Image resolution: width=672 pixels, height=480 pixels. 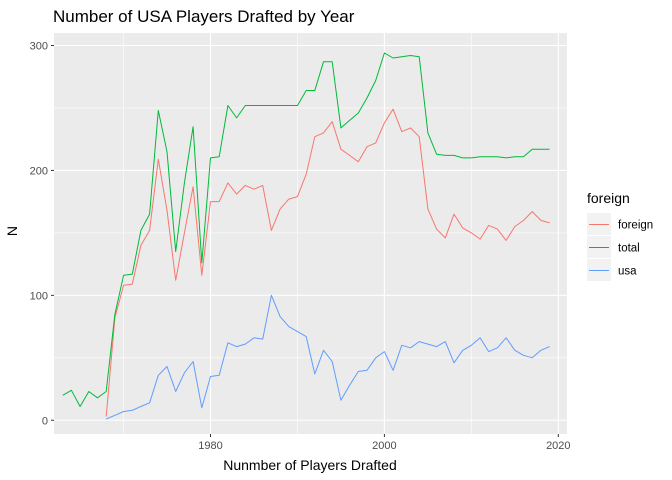 I want to click on chart-title: Number of USA Players Drafted by Year, so click(x=204, y=16).